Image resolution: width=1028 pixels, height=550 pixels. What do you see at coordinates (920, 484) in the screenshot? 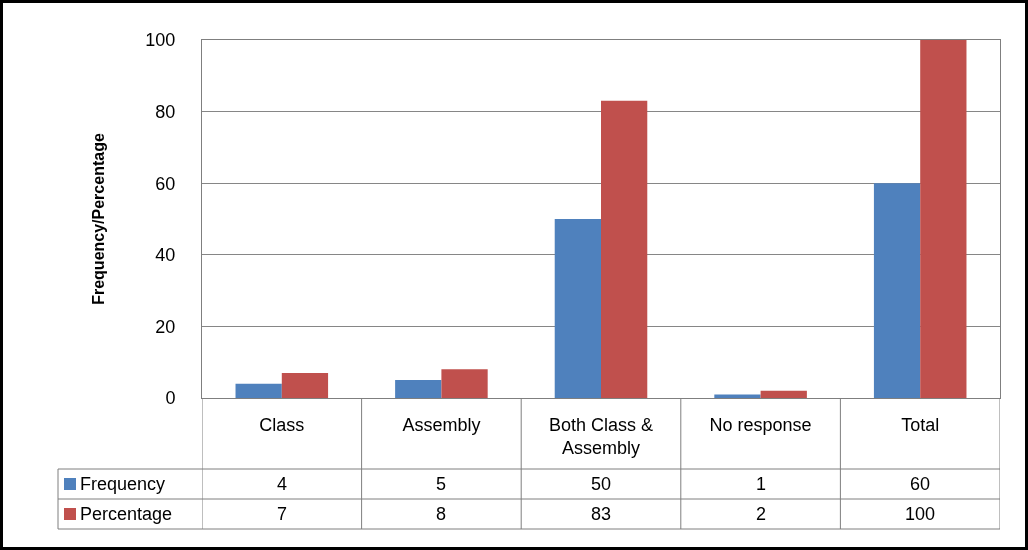
I see `data-label: 60` at bounding box center [920, 484].